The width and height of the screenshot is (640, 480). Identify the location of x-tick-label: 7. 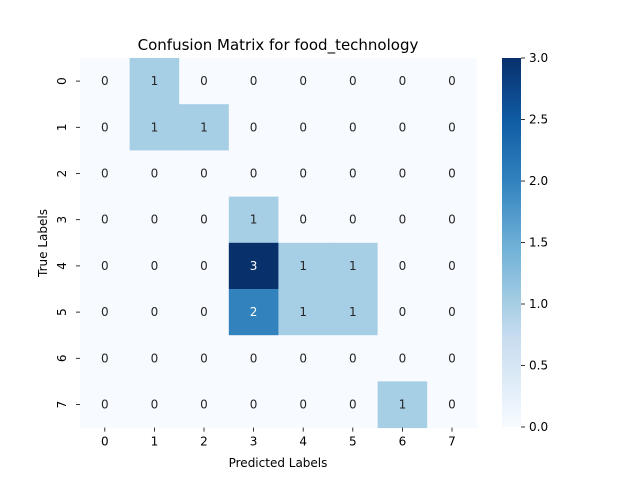
(452, 442).